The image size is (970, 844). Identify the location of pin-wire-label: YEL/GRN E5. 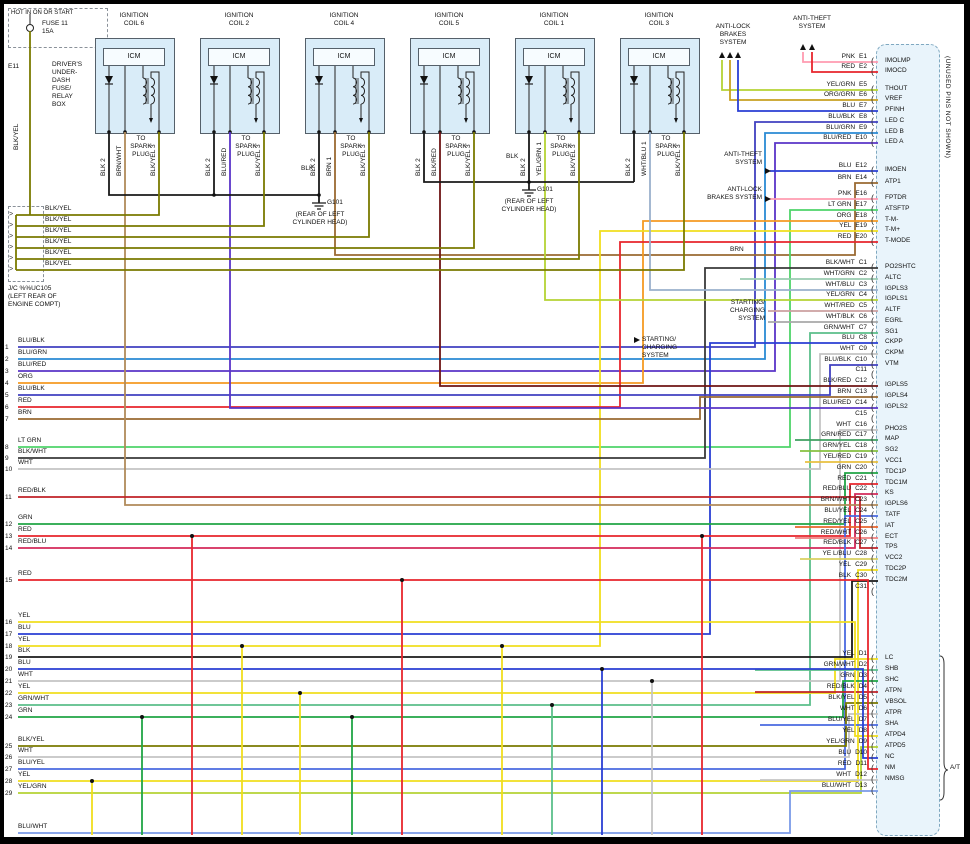
(811, 85).